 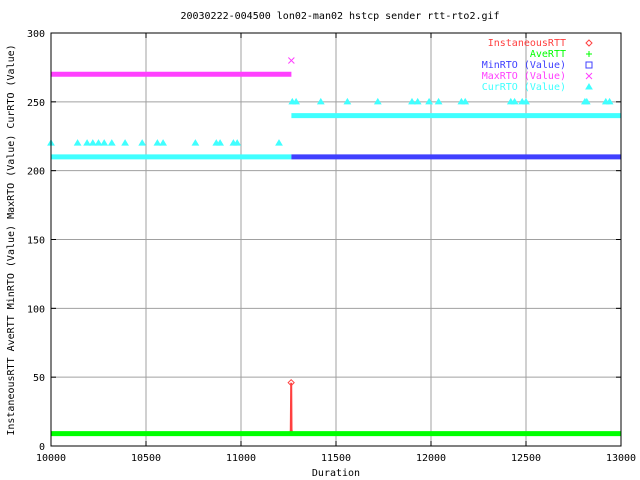 What do you see at coordinates (146, 458) in the screenshot?
I see `x-tick-label: 10500` at bounding box center [146, 458].